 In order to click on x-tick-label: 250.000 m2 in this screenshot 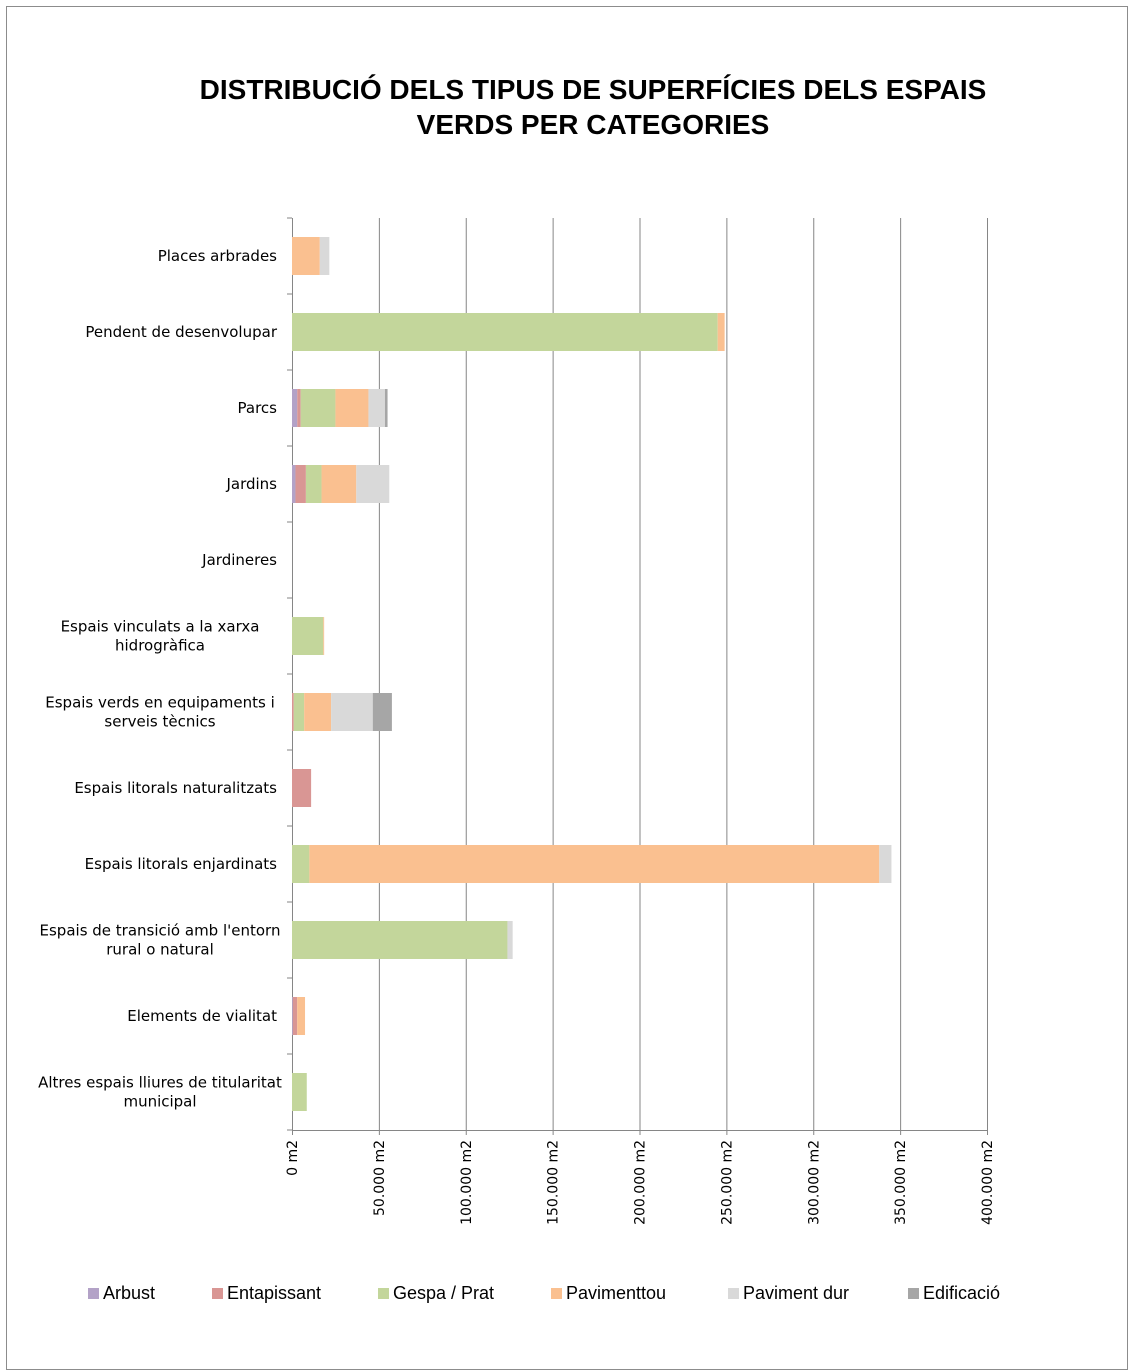, I will do `click(727, 1182)`.